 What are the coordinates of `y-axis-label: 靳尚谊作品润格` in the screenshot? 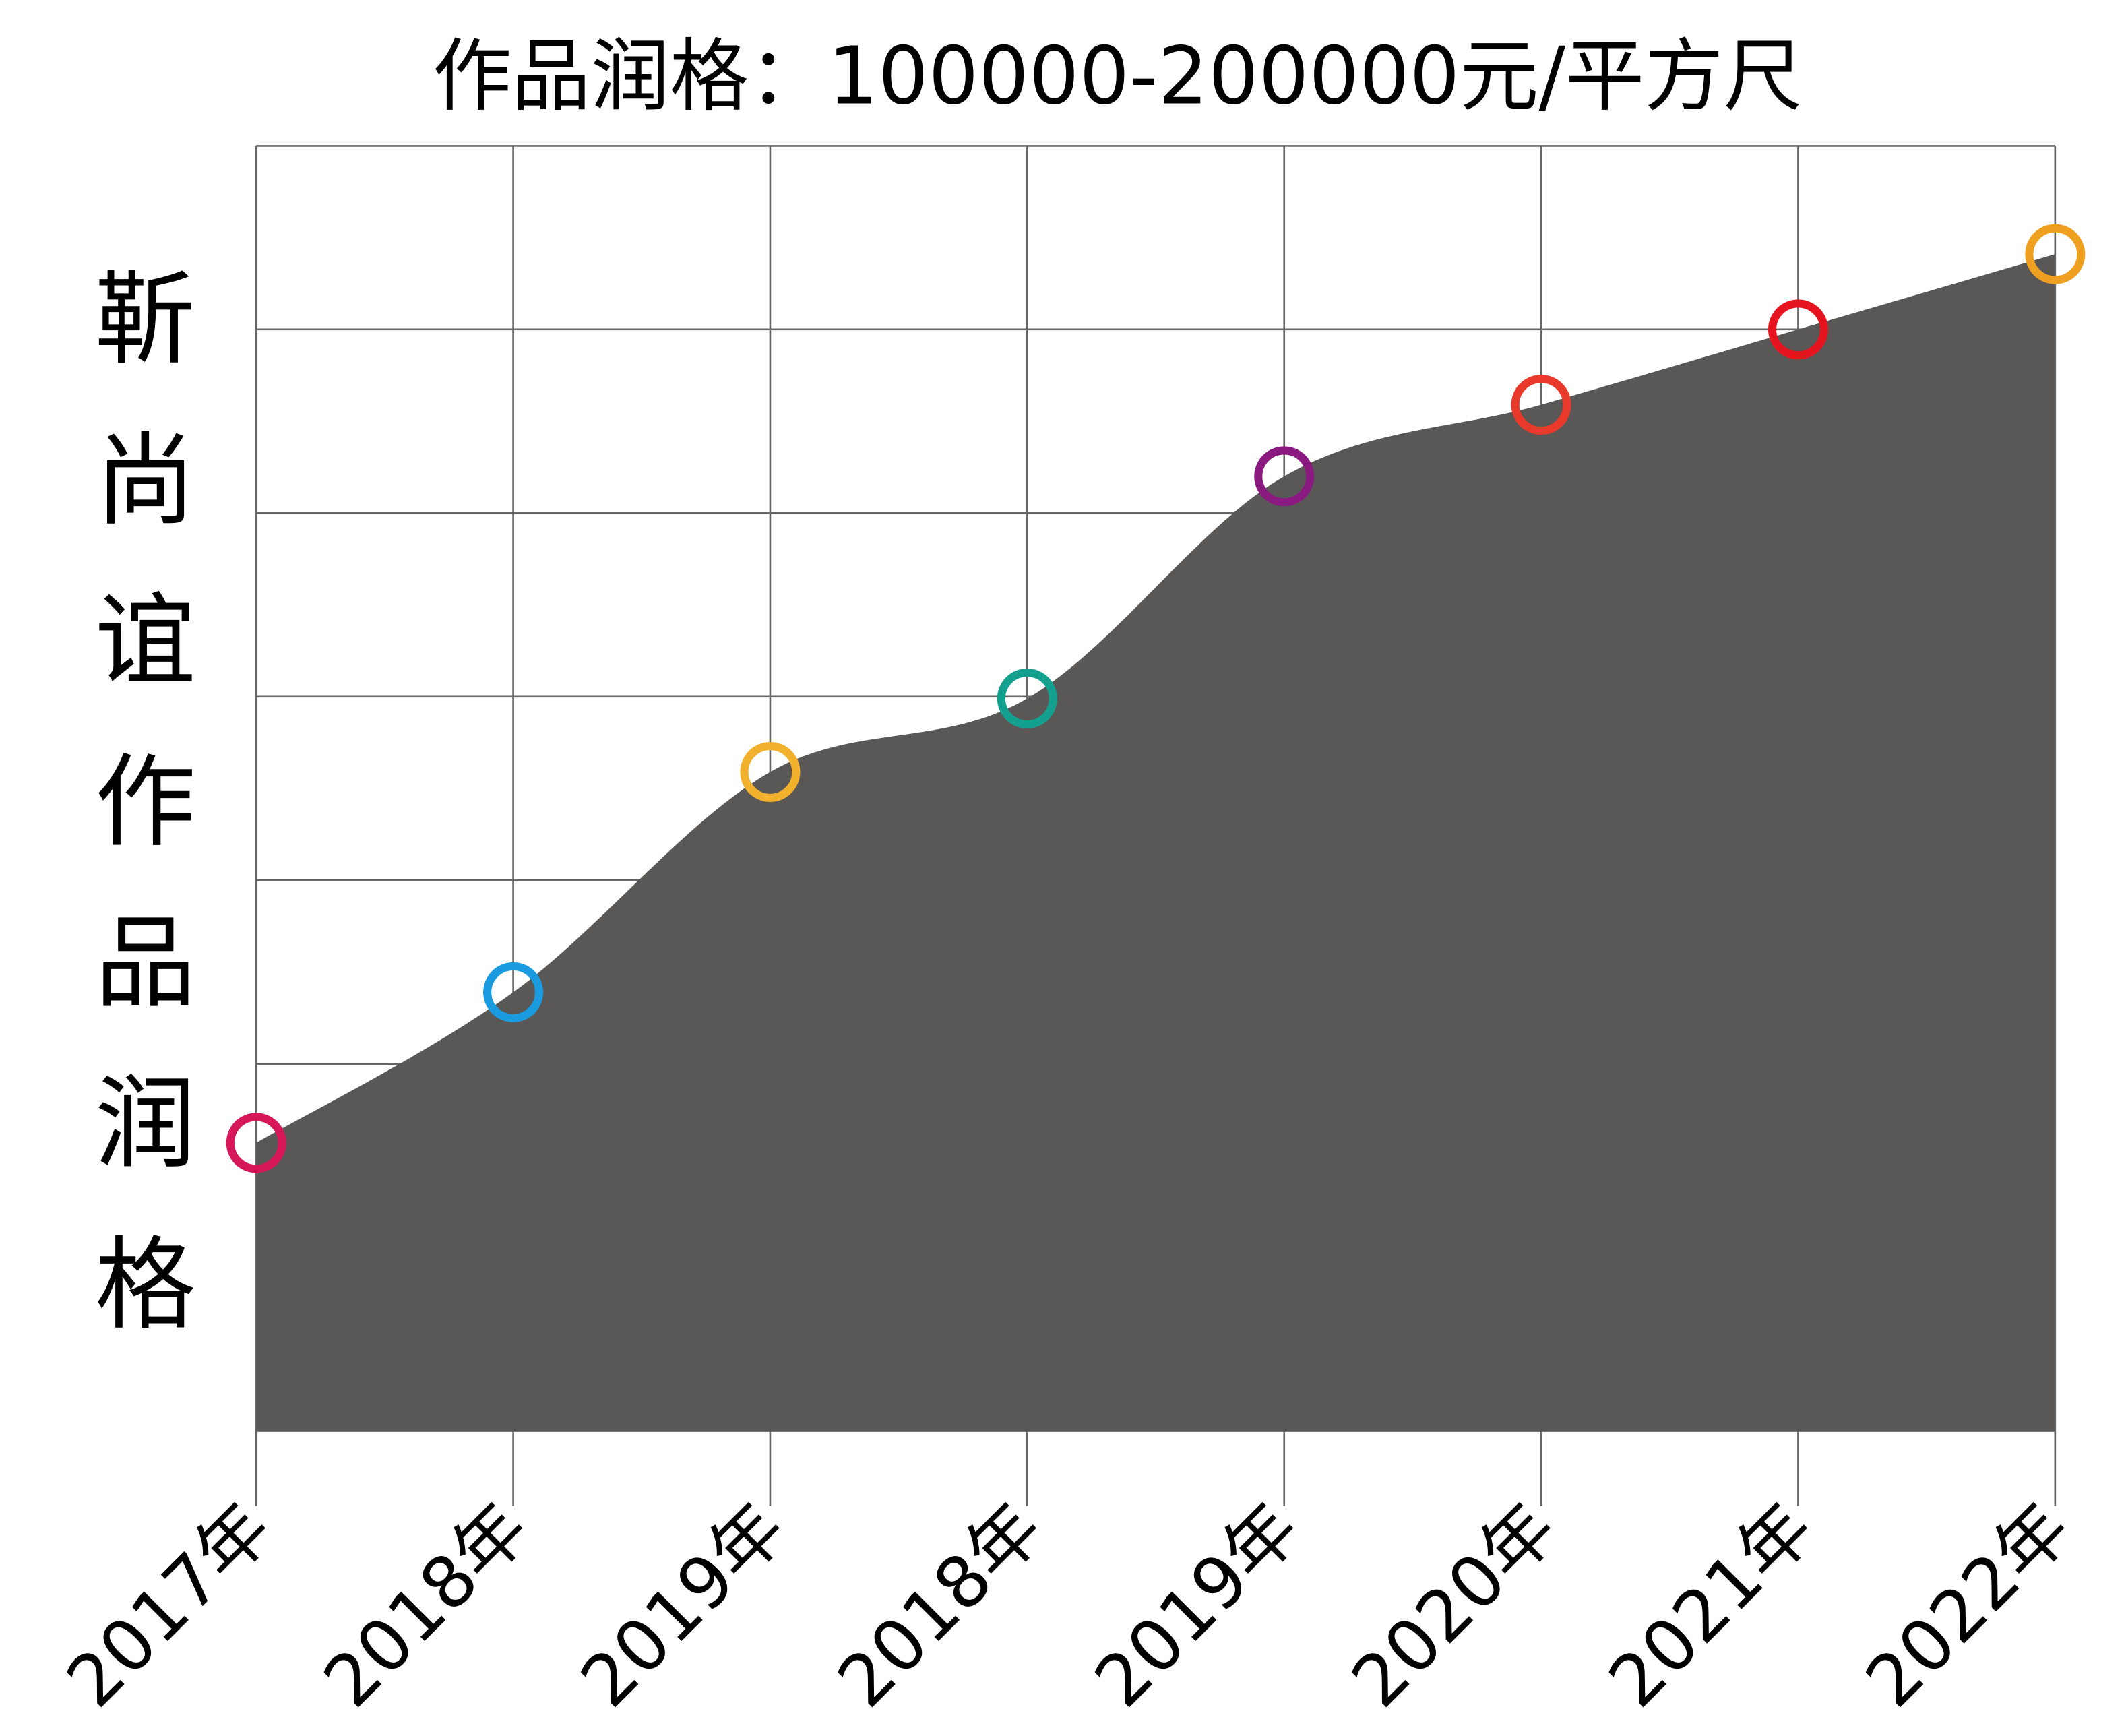 It's located at (136, 829).